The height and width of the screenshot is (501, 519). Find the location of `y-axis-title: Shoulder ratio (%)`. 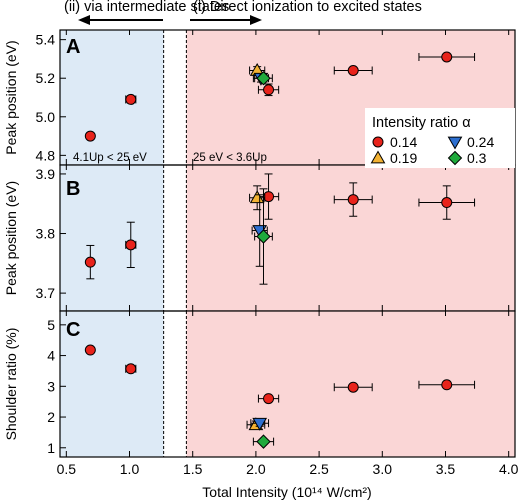

y-axis-title: Shoulder ratio (%) is located at coordinates (11, 384).